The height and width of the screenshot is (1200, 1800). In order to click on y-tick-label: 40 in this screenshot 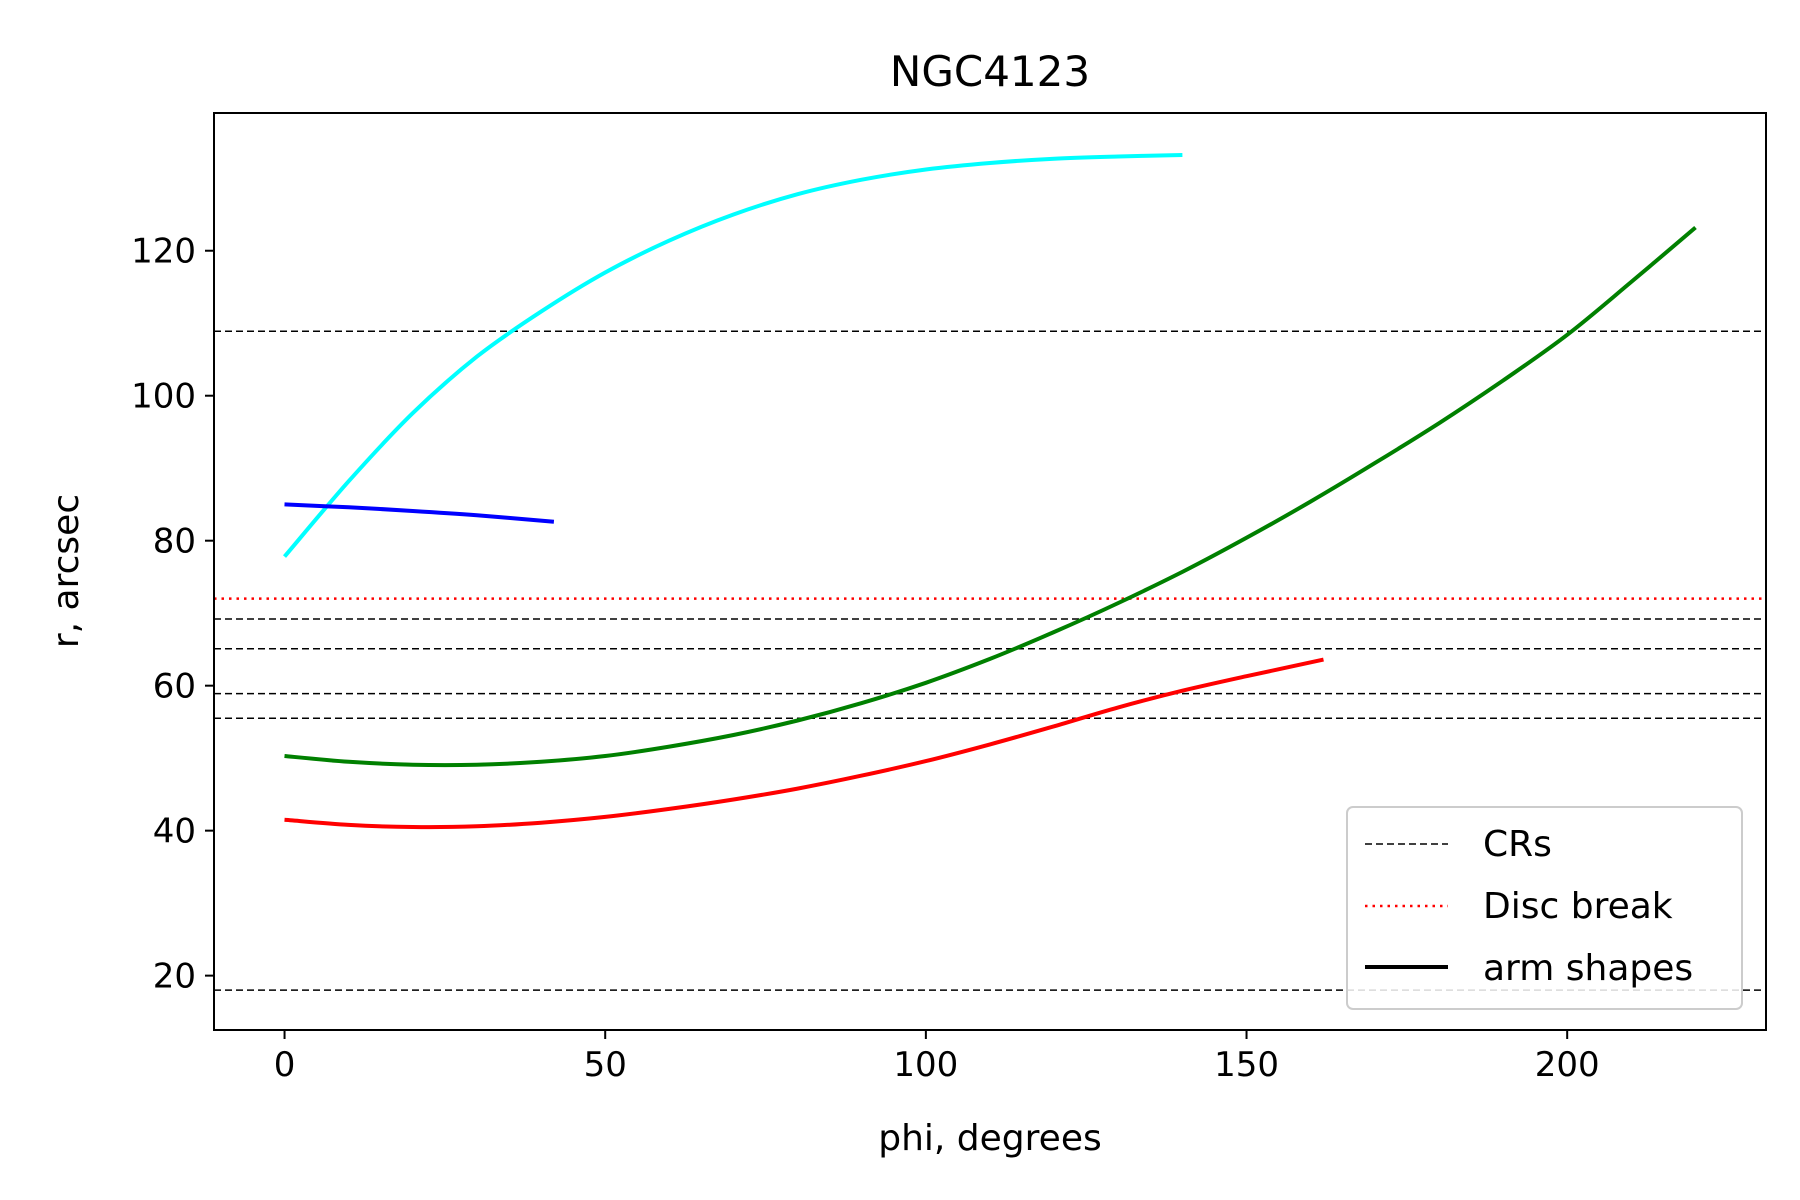, I will do `click(174, 832)`.